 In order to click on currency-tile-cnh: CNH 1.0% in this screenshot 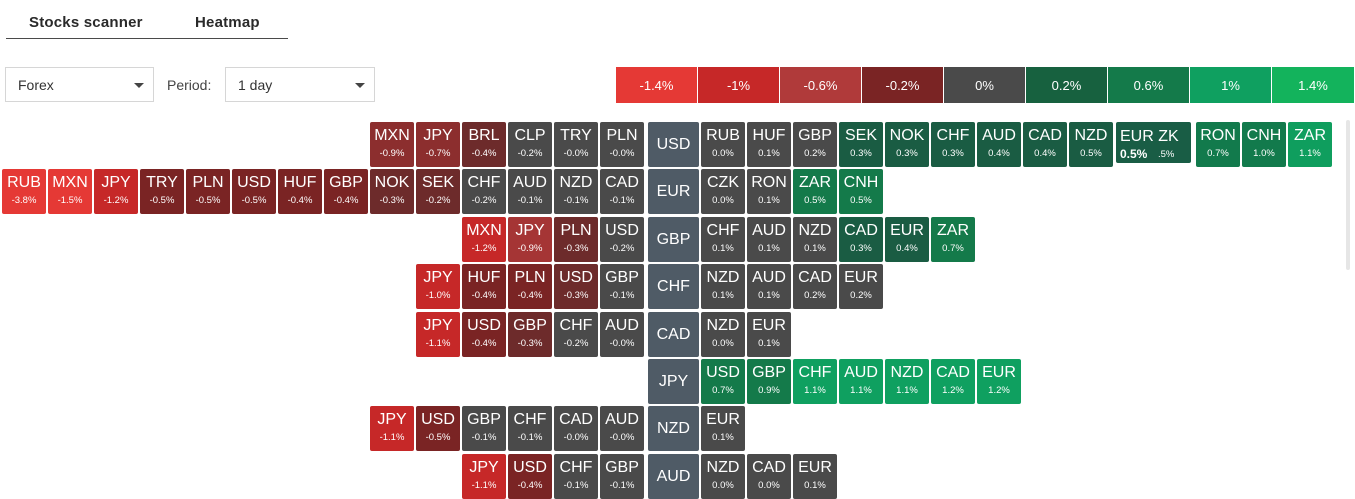, I will do `click(1264, 144)`.